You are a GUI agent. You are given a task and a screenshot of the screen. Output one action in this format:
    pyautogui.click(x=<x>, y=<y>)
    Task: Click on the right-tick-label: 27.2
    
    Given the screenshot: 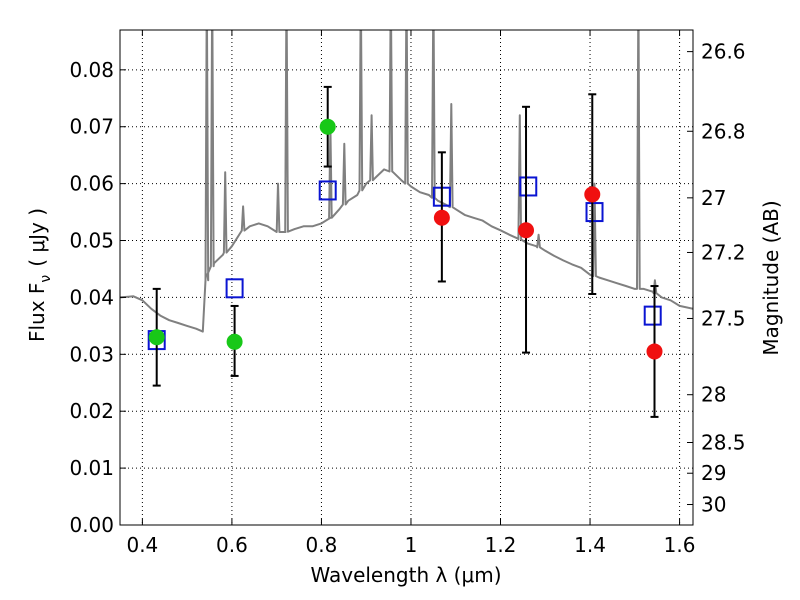 What is the action you would take?
    pyautogui.click(x=723, y=252)
    